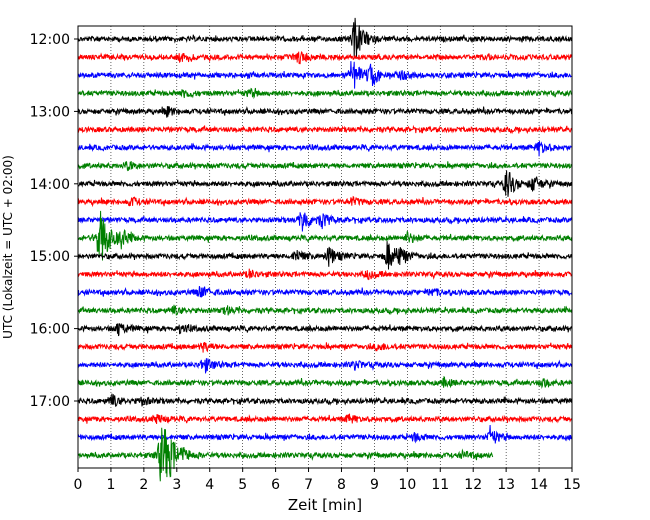 Image resolution: width=650 pixels, height=520 pixels. I want to click on x-tick-label: 3, so click(176, 485).